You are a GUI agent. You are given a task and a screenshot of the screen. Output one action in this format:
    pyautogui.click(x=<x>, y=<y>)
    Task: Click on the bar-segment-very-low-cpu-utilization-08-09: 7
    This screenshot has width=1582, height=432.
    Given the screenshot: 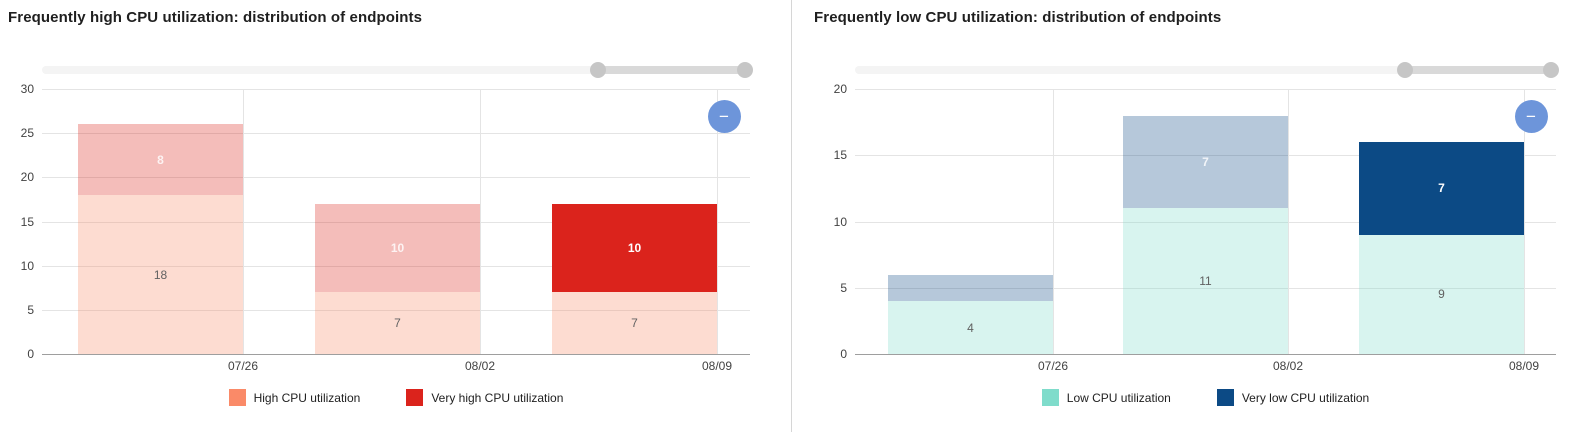 What is the action you would take?
    pyautogui.click(x=1441, y=188)
    